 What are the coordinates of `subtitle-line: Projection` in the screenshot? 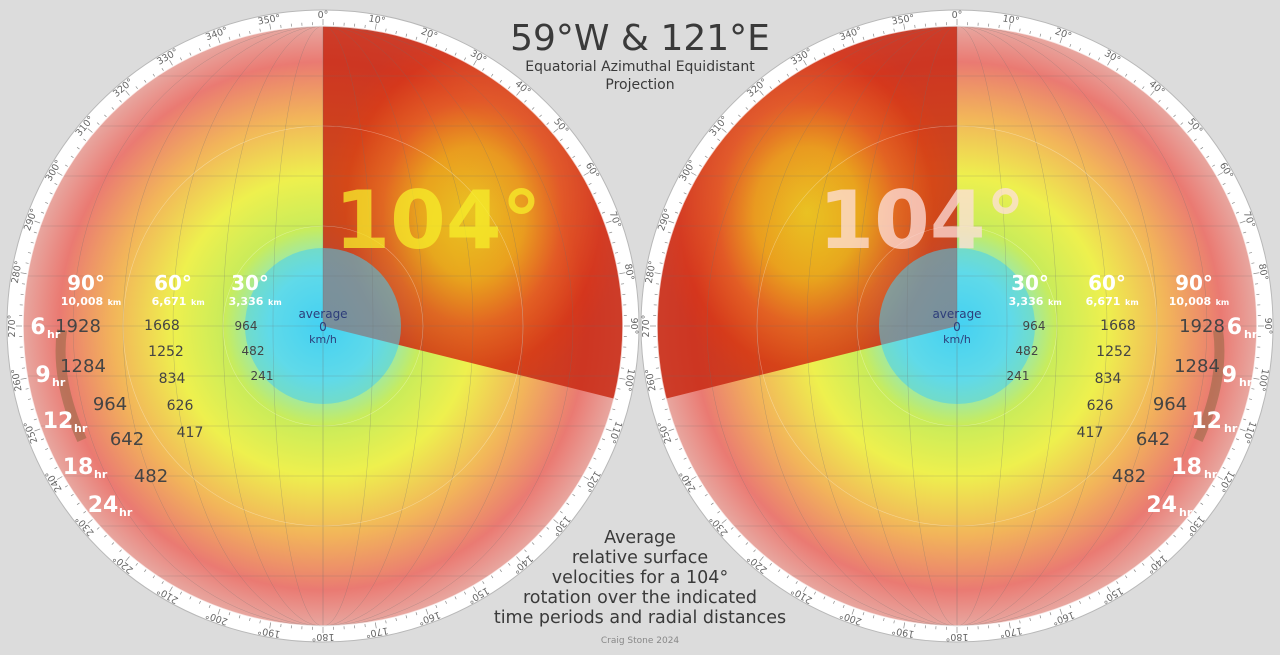 It's located at (640, 85).